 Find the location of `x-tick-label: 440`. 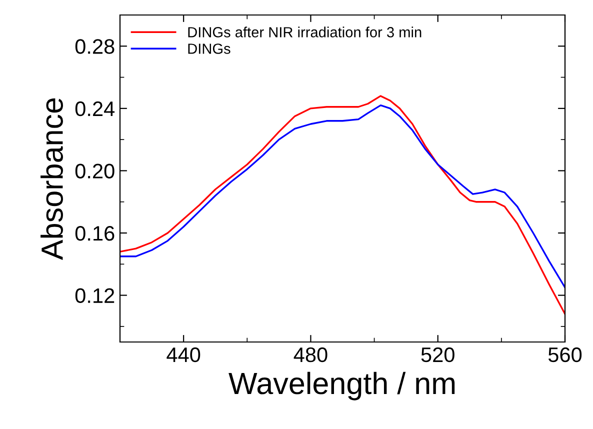

x-tick-label: 440 is located at coordinates (183, 354).